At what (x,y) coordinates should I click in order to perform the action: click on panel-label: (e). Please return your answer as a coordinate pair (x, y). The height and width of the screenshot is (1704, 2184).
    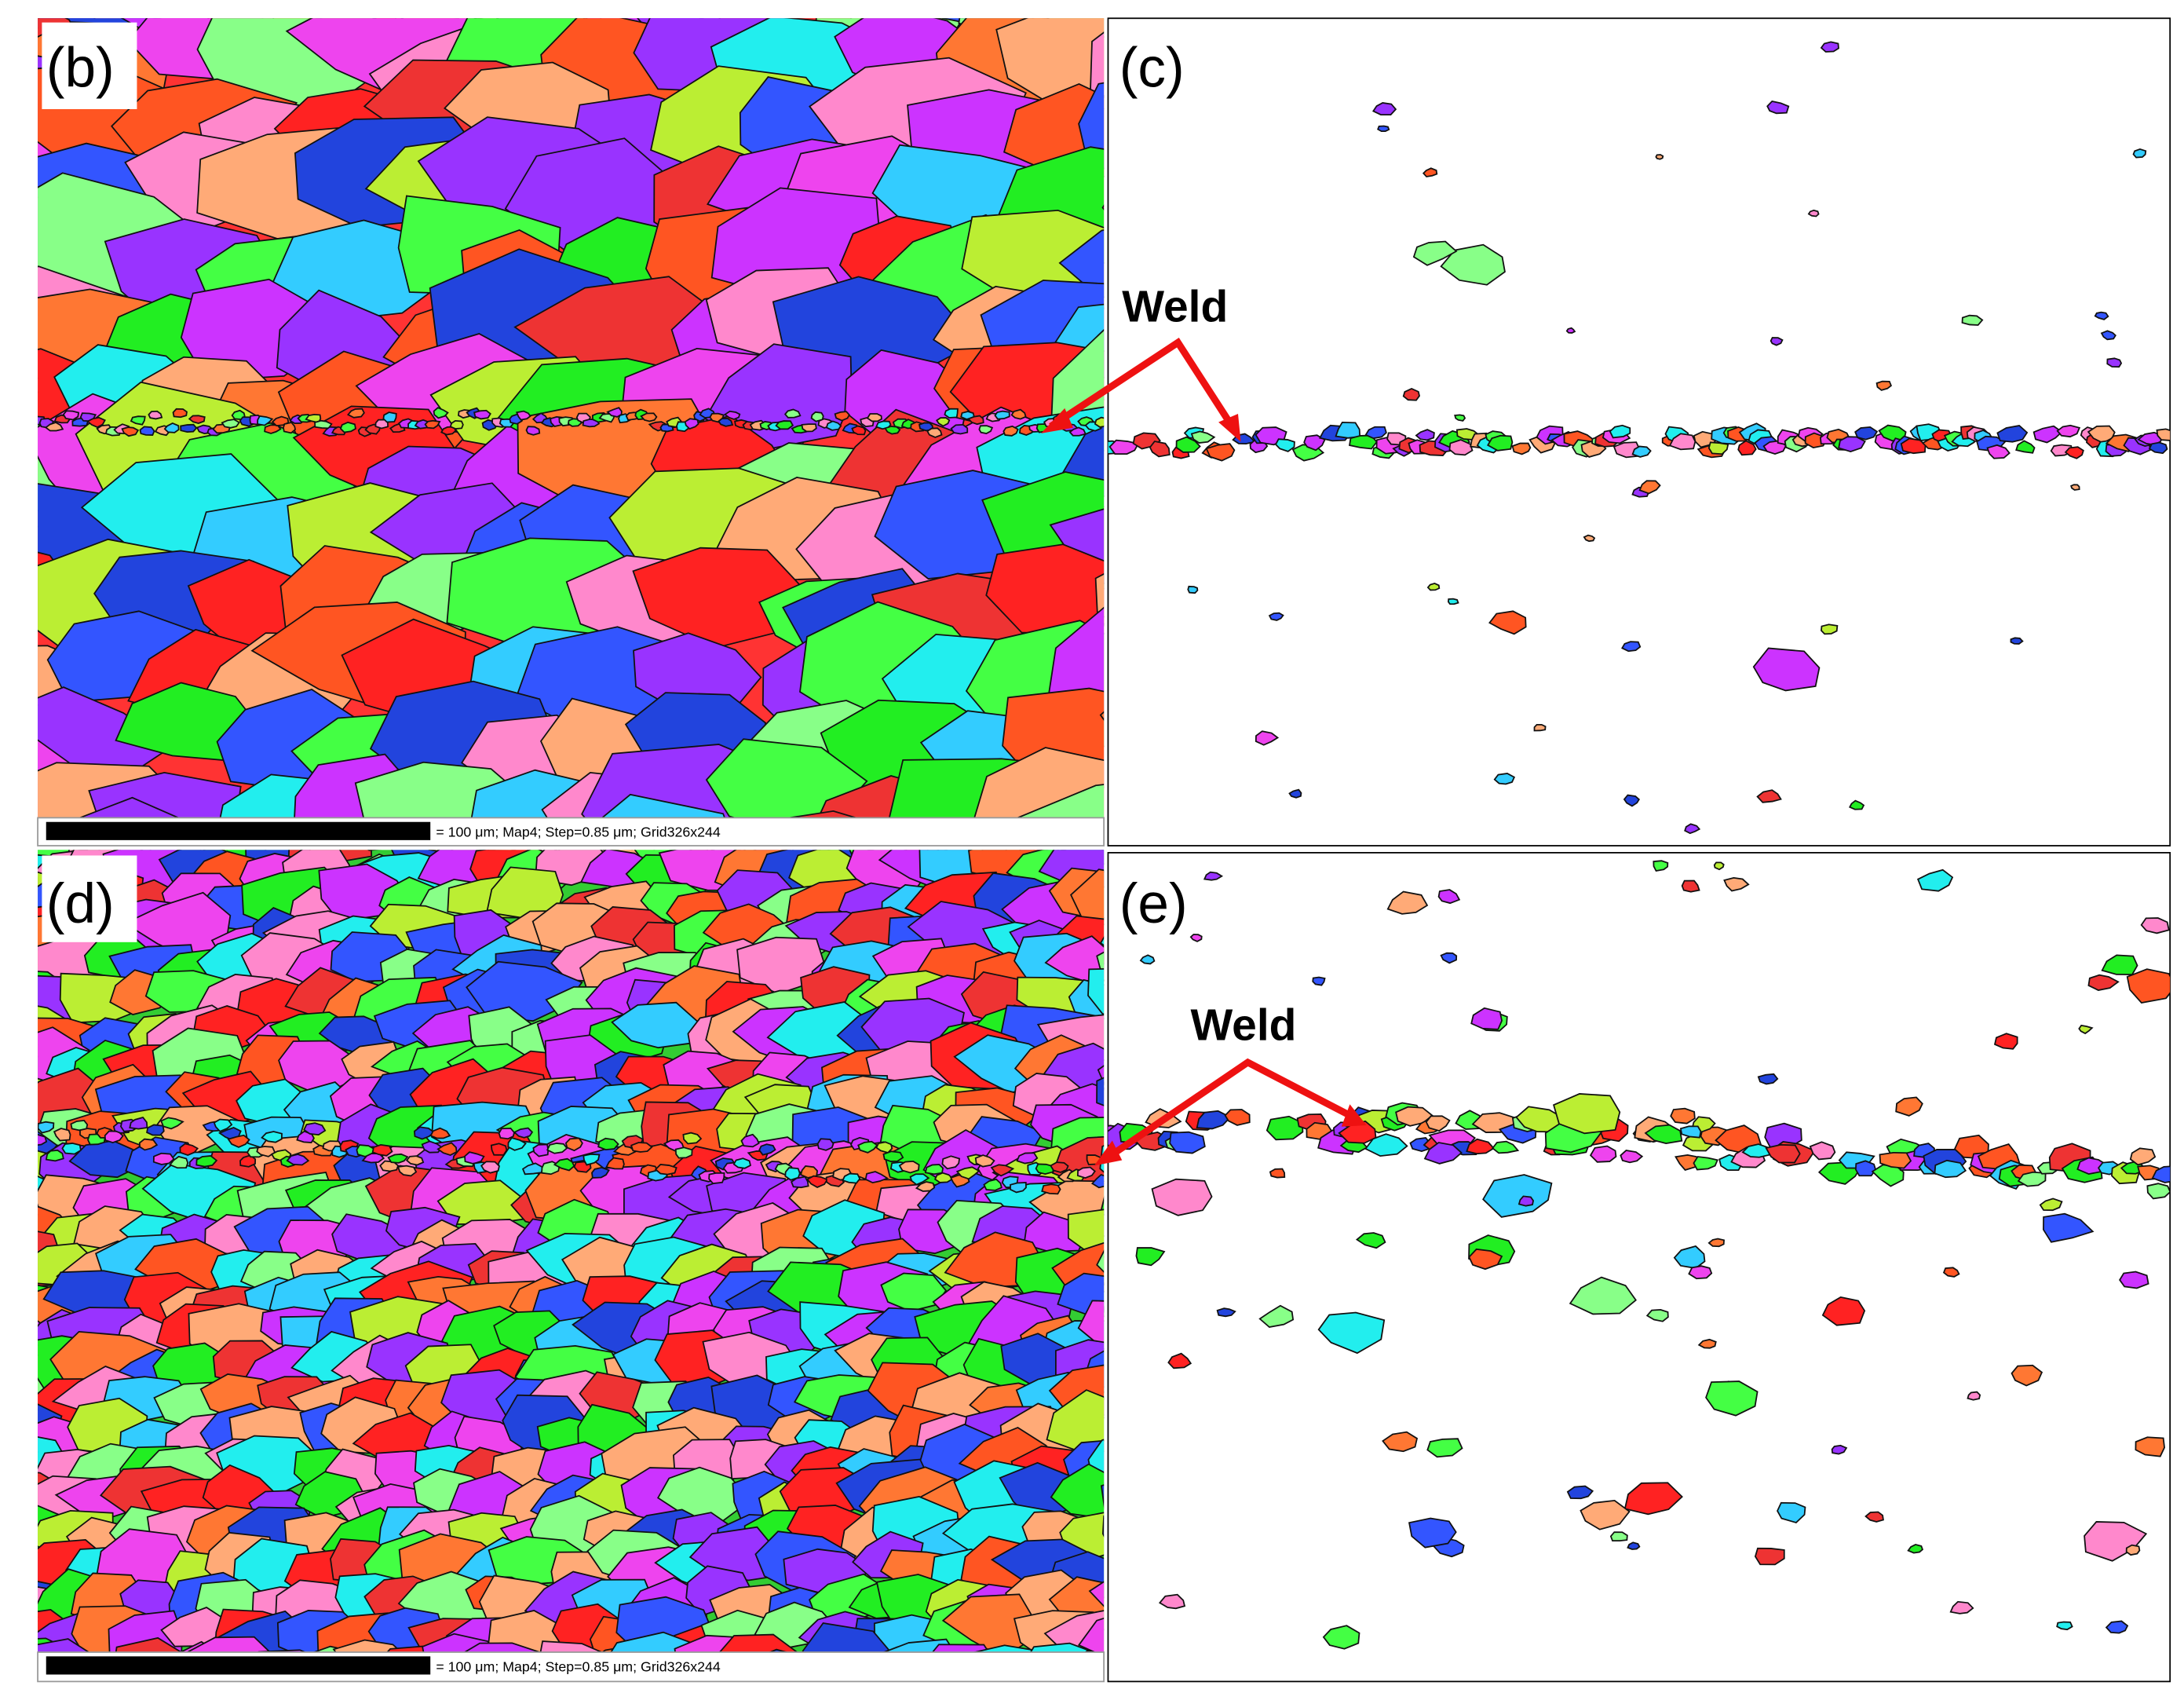
    Looking at the image, I should click on (1153, 904).